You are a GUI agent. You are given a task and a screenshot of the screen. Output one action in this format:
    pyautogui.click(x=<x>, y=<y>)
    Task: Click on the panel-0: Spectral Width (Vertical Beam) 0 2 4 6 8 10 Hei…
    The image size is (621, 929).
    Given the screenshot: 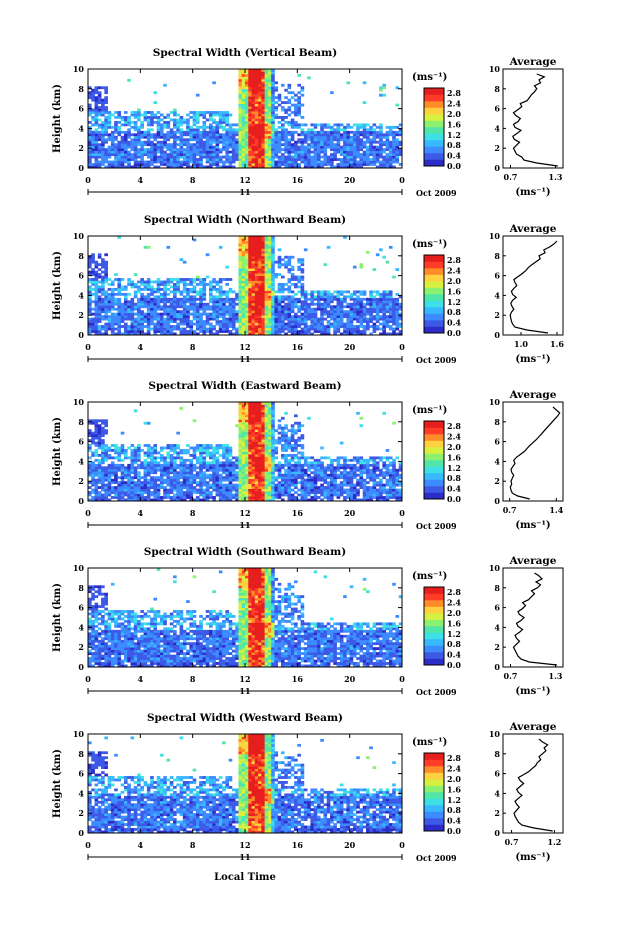 What is the action you would take?
    pyautogui.click(x=308, y=122)
    